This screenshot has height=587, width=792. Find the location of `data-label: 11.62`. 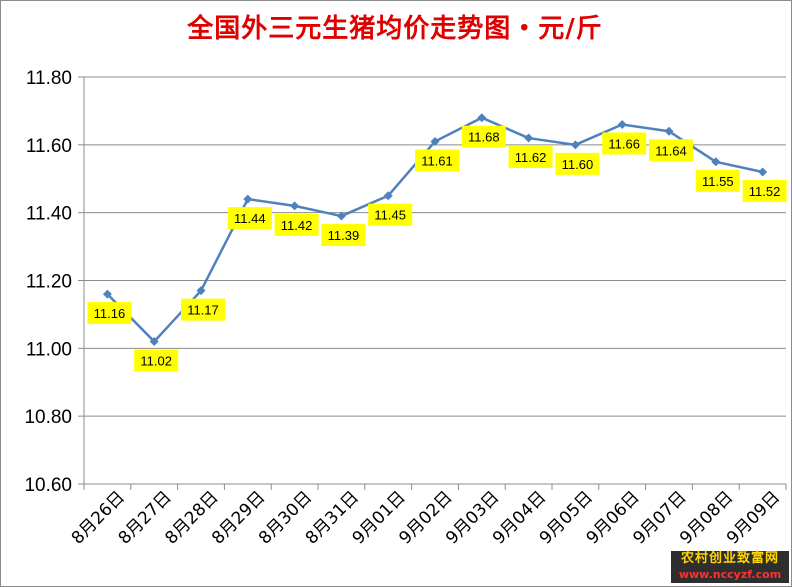

data-label: 11.62 is located at coordinates (531, 157).